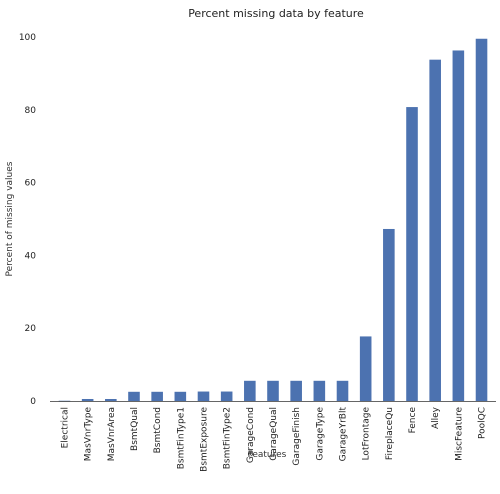 This screenshot has width=500, height=494. I want to click on y-tick-label: 80, so click(31, 111).